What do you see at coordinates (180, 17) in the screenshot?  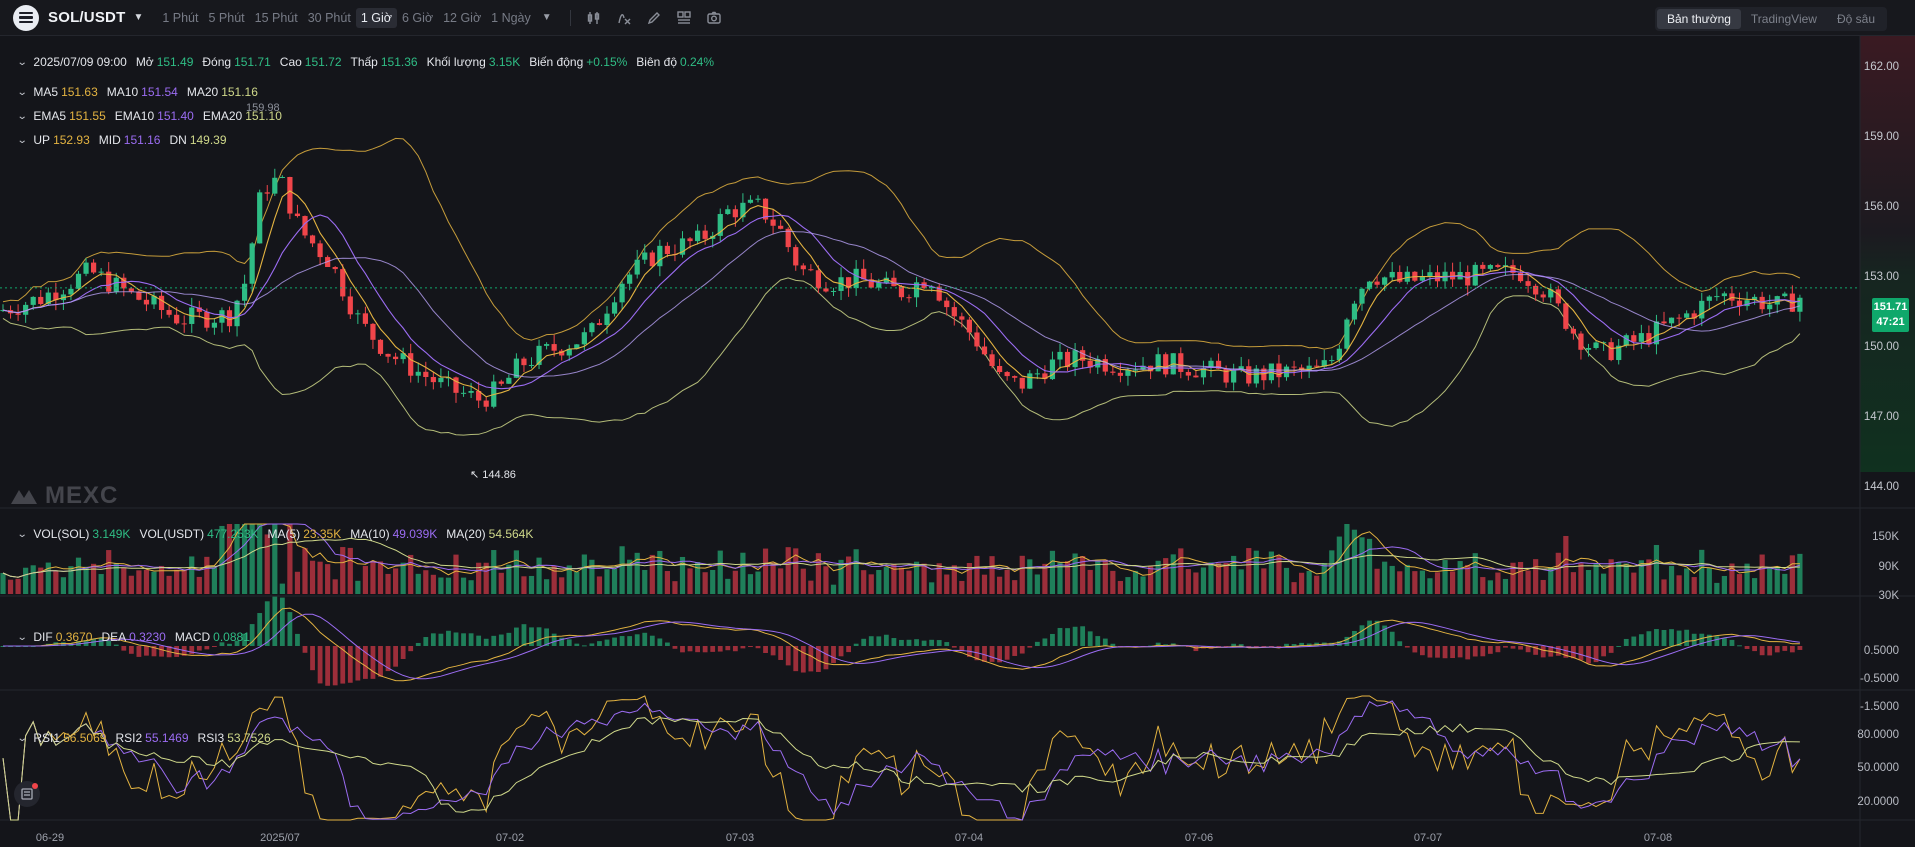 I see `tab-1m: 1 Phút` at bounding box center [180, 17].